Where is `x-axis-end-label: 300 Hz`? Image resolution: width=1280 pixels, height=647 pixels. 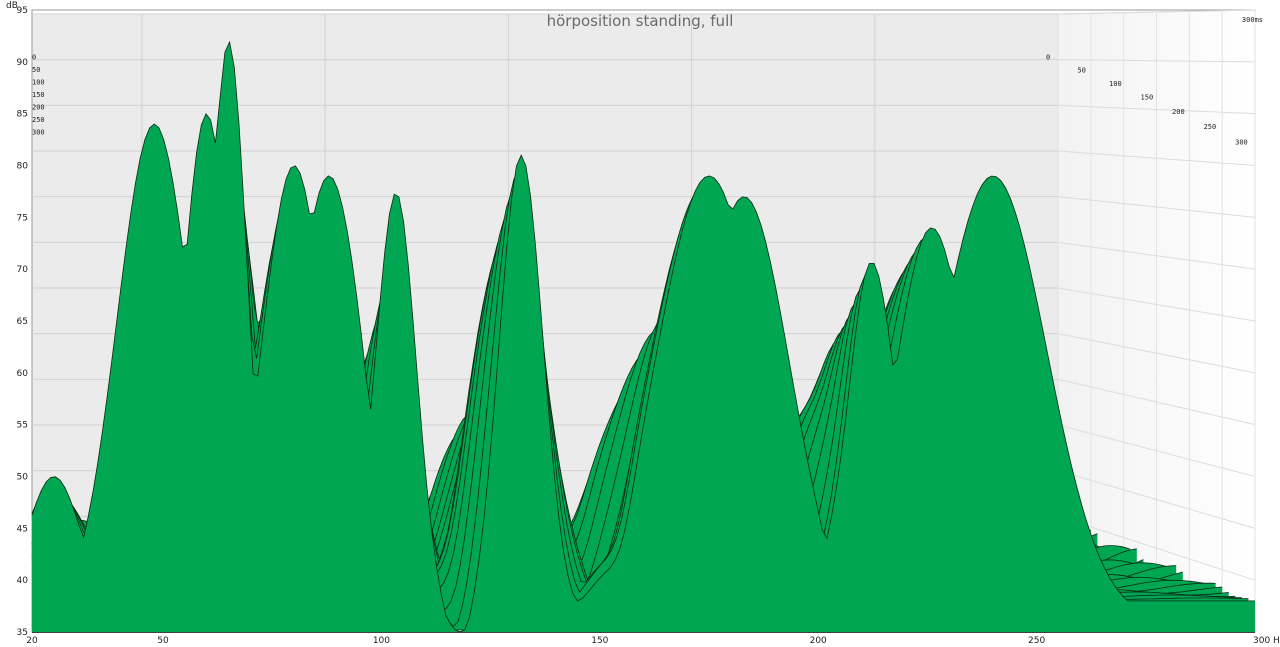 x-axis-end-label: 300 Hz is located at coordinates (1266, 641).